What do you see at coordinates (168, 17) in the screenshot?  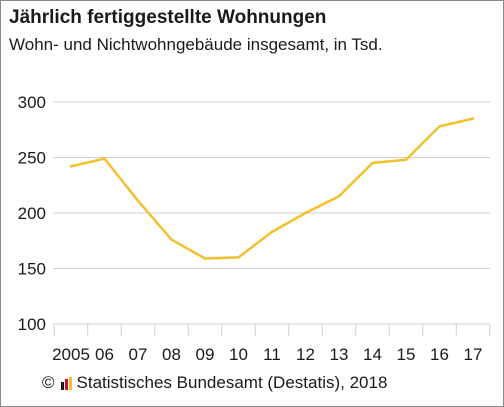 I see `chart-title: Jährlich fertiggestellte Wohnungen` at bounding box center [168, 17].